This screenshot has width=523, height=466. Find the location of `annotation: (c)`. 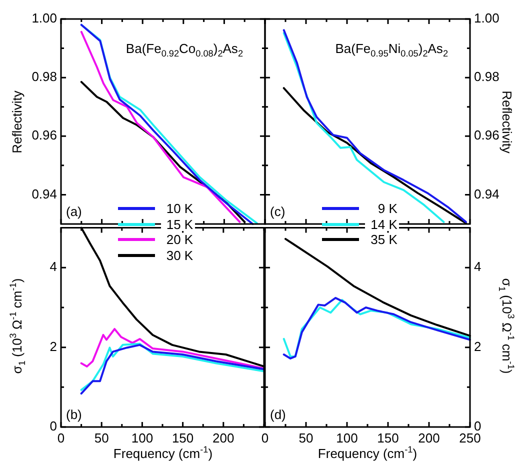

annotation: (c) is located at coordinates (278, 211).